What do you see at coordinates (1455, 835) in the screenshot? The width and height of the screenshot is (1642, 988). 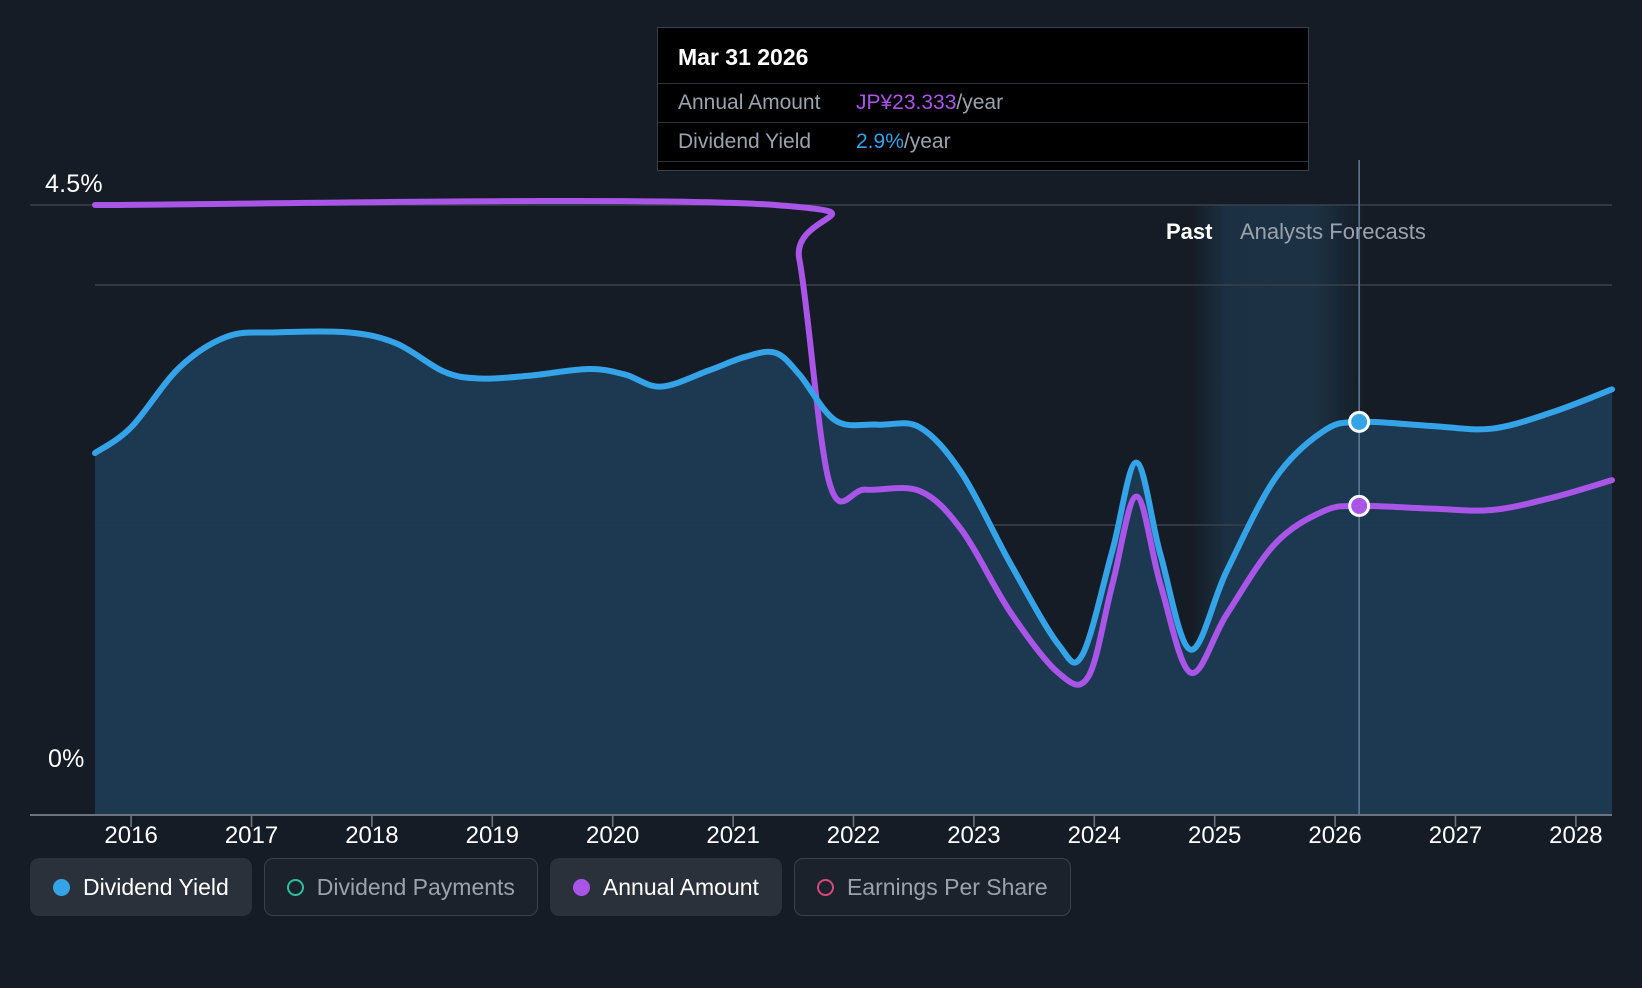 I see `x-axis-label-2027: 2027` at bounding box center [1455, 835].